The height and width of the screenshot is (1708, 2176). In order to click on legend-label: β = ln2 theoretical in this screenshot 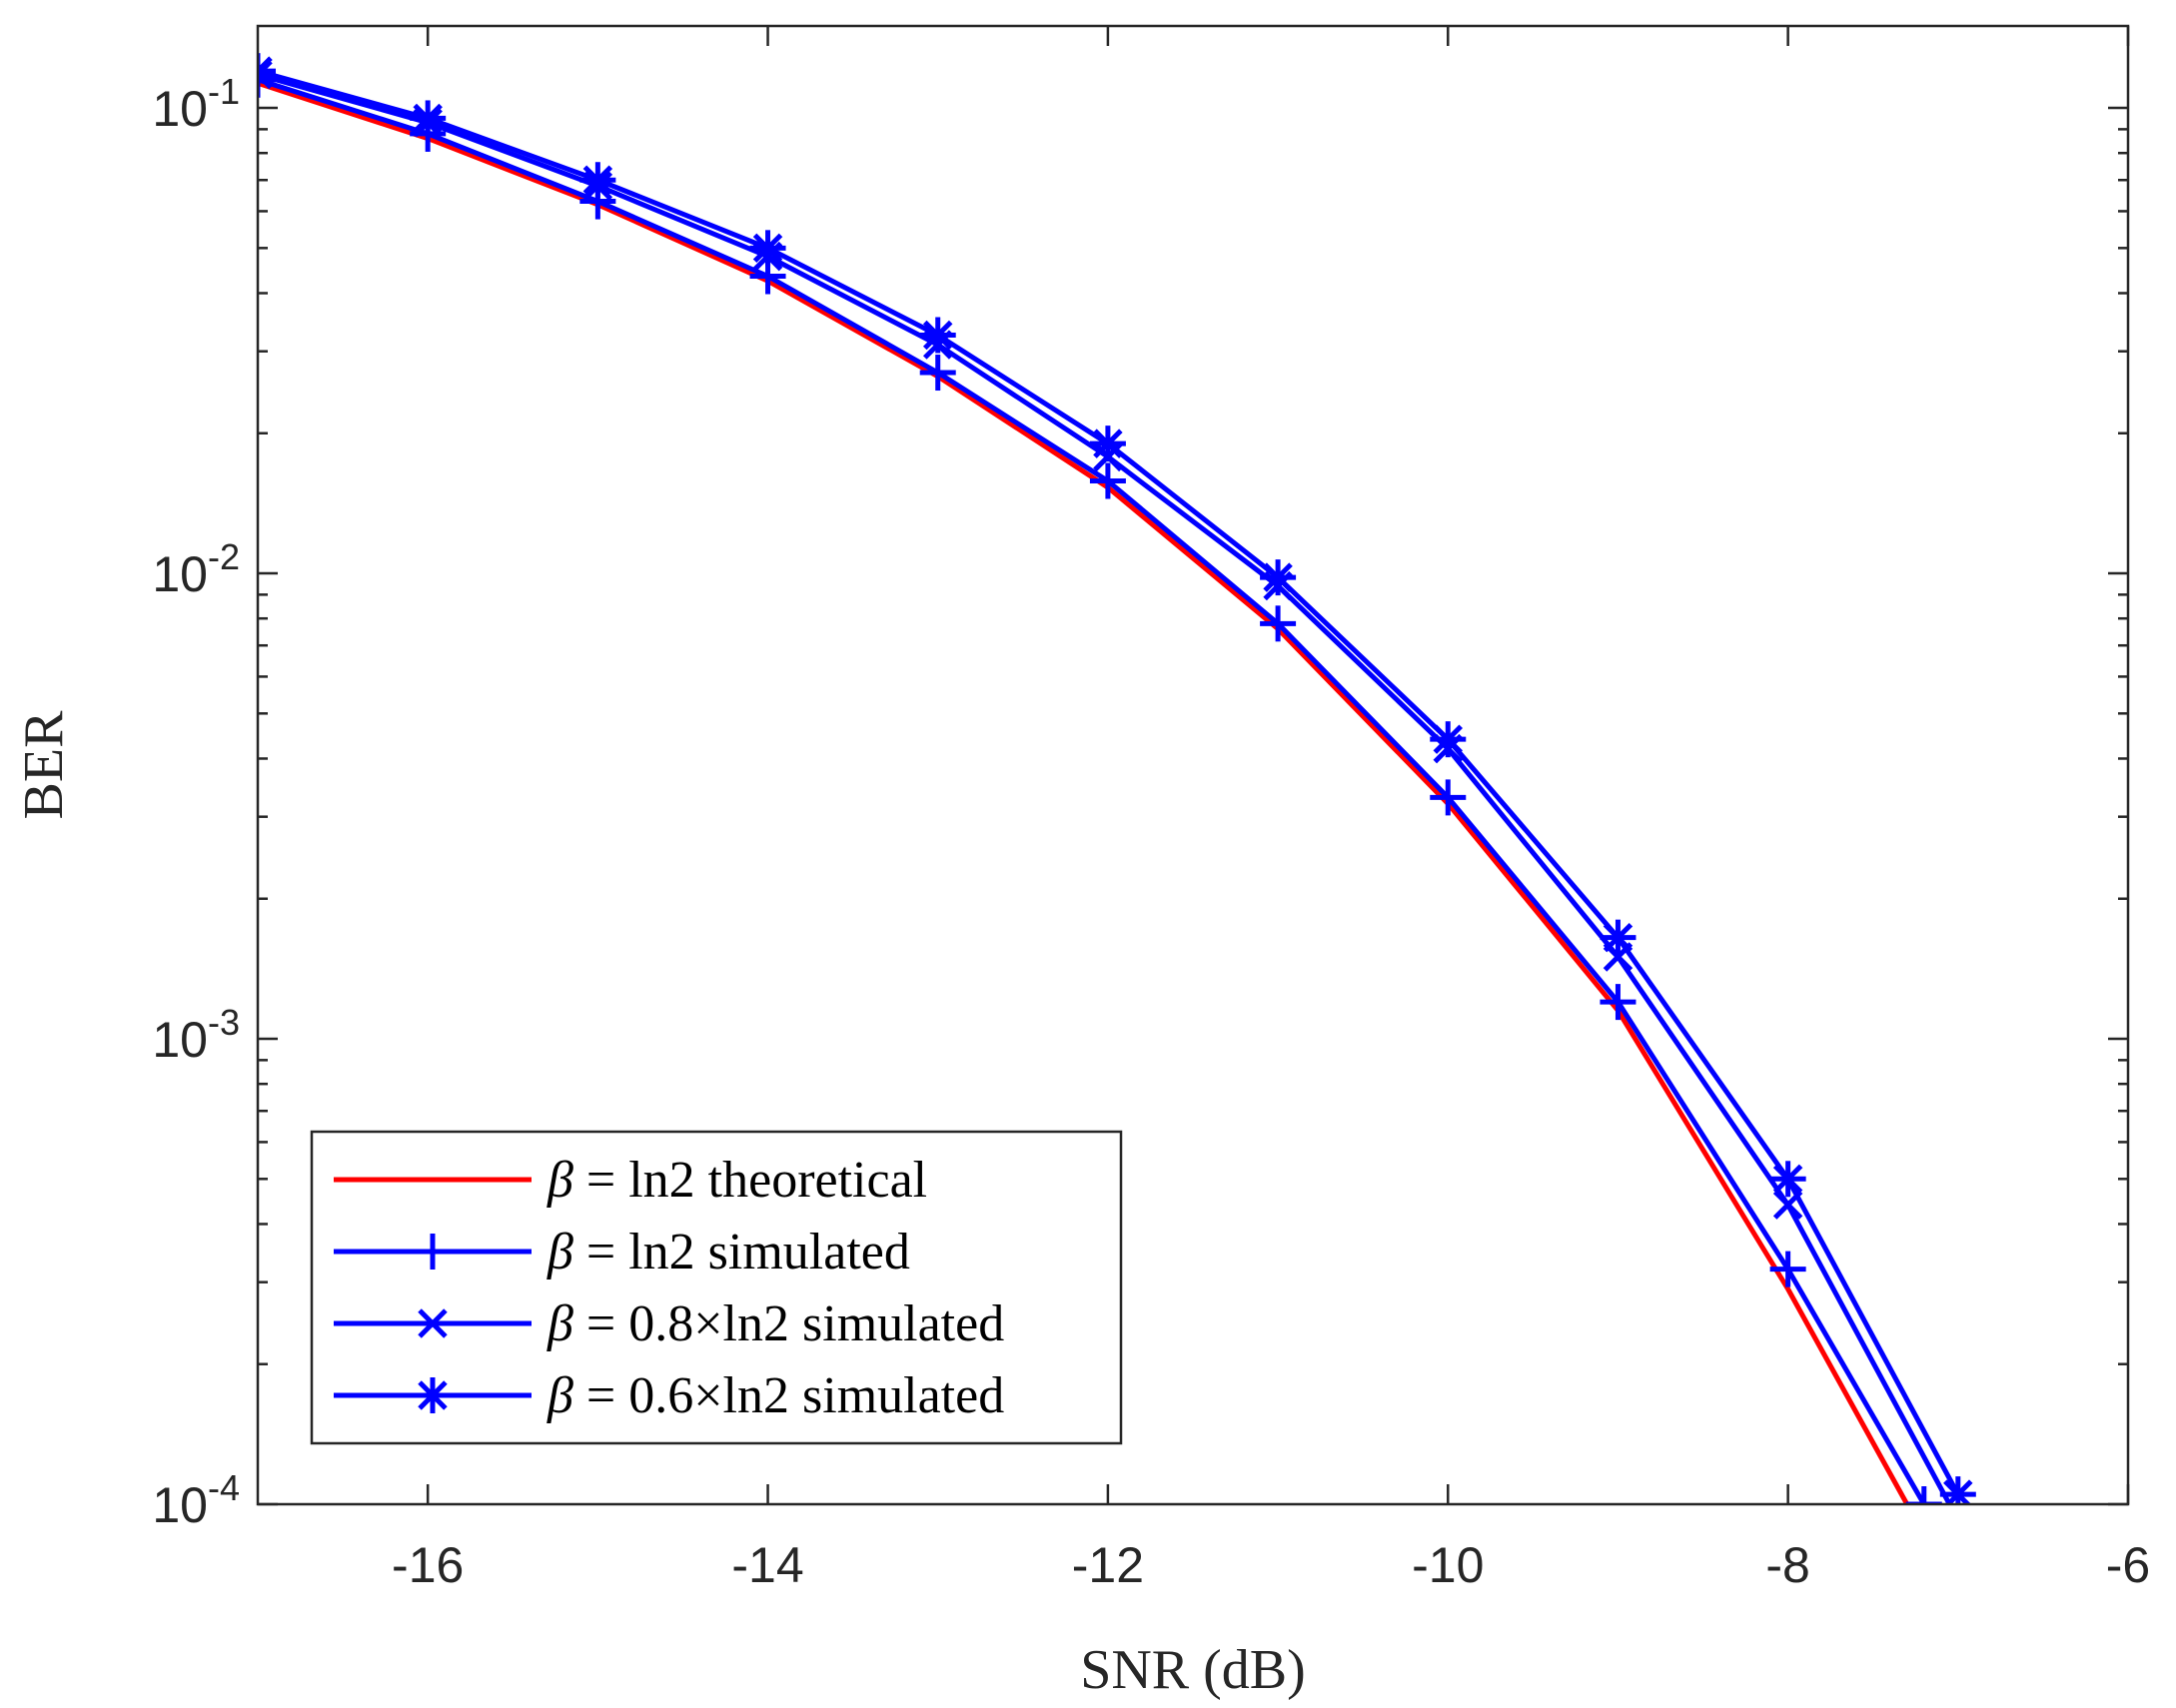, I will do `click(736, 1180)`.